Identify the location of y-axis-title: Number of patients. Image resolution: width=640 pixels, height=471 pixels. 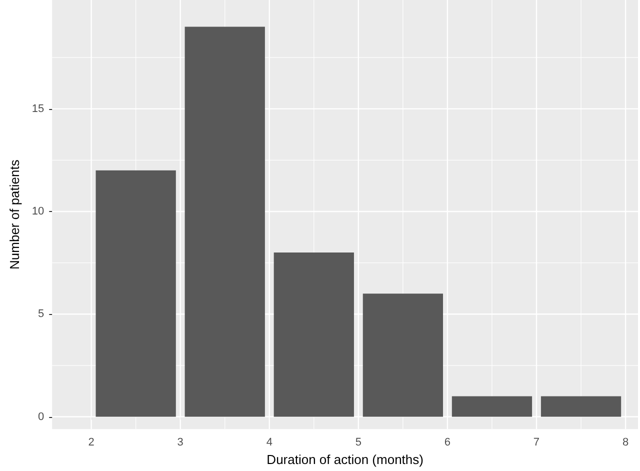
(14, 214).